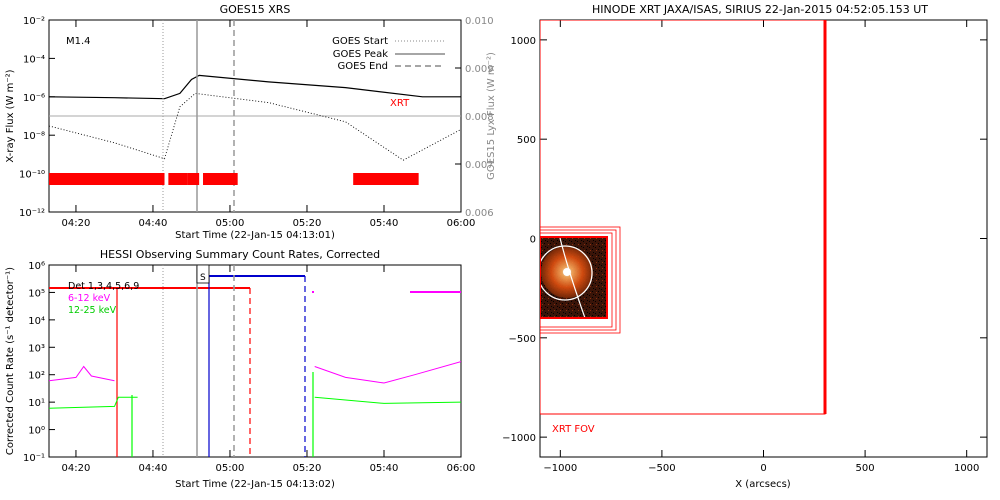 The width and height of the screenshot is (1000, 500). Describe the element at coordinates (255, 126) in the screenshot. I see `goes-short-line` at that location.